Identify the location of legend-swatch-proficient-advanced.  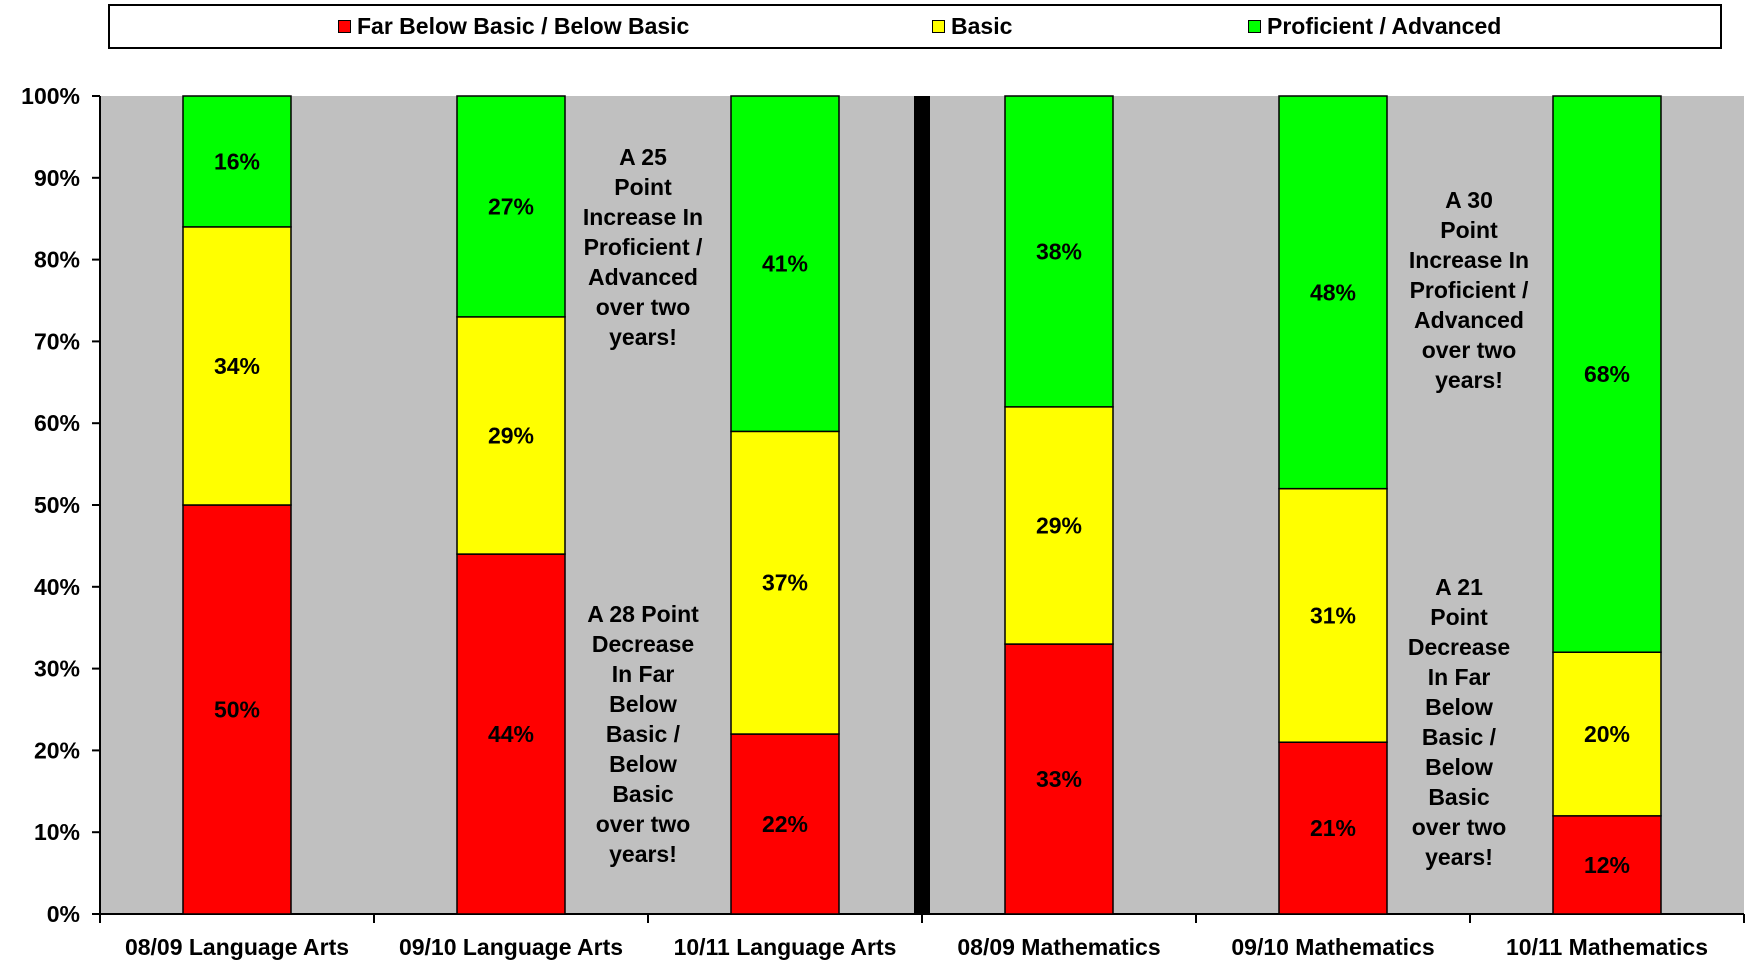
(1254, 26).